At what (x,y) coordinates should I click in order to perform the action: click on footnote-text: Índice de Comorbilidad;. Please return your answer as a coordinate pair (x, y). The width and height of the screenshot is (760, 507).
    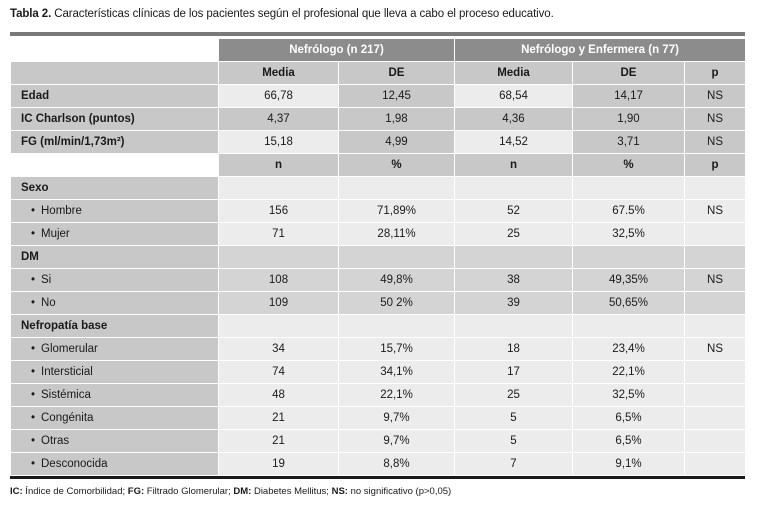
    Looking at the image, I should click on (75, 491).